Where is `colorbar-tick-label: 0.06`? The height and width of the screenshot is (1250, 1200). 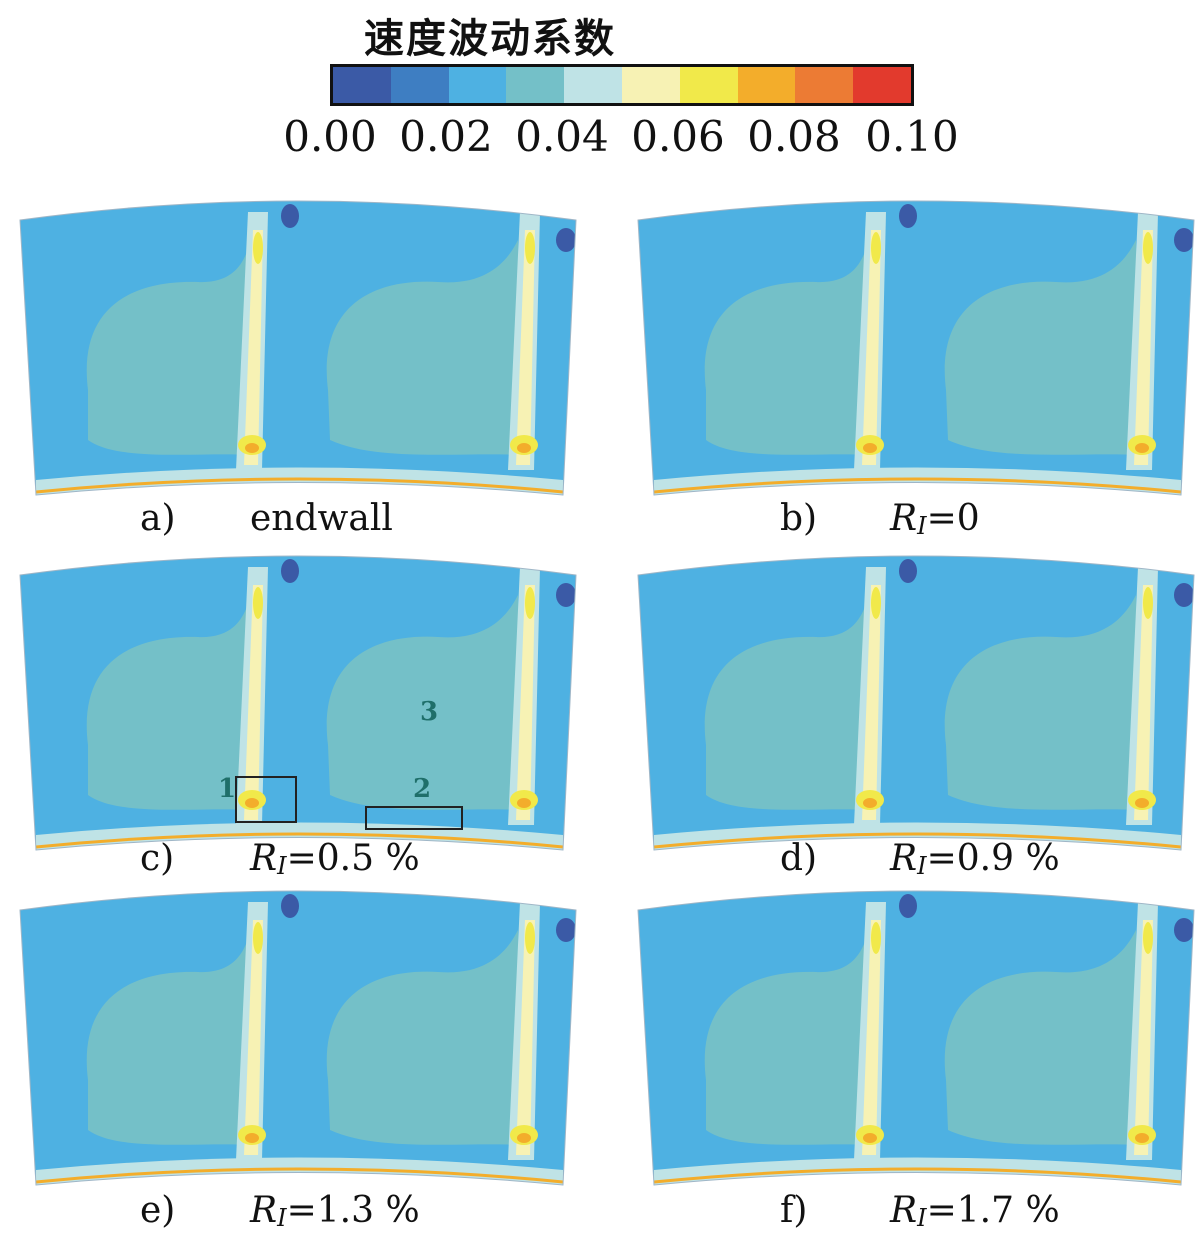 colorbar-tick-label: 0.06 is located at coordinates (678, 136).